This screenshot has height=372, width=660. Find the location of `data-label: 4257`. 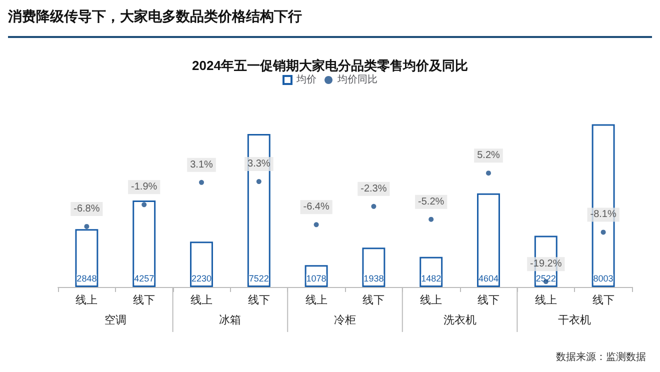

data-label: 4257 is located at coordinates (144, 279).